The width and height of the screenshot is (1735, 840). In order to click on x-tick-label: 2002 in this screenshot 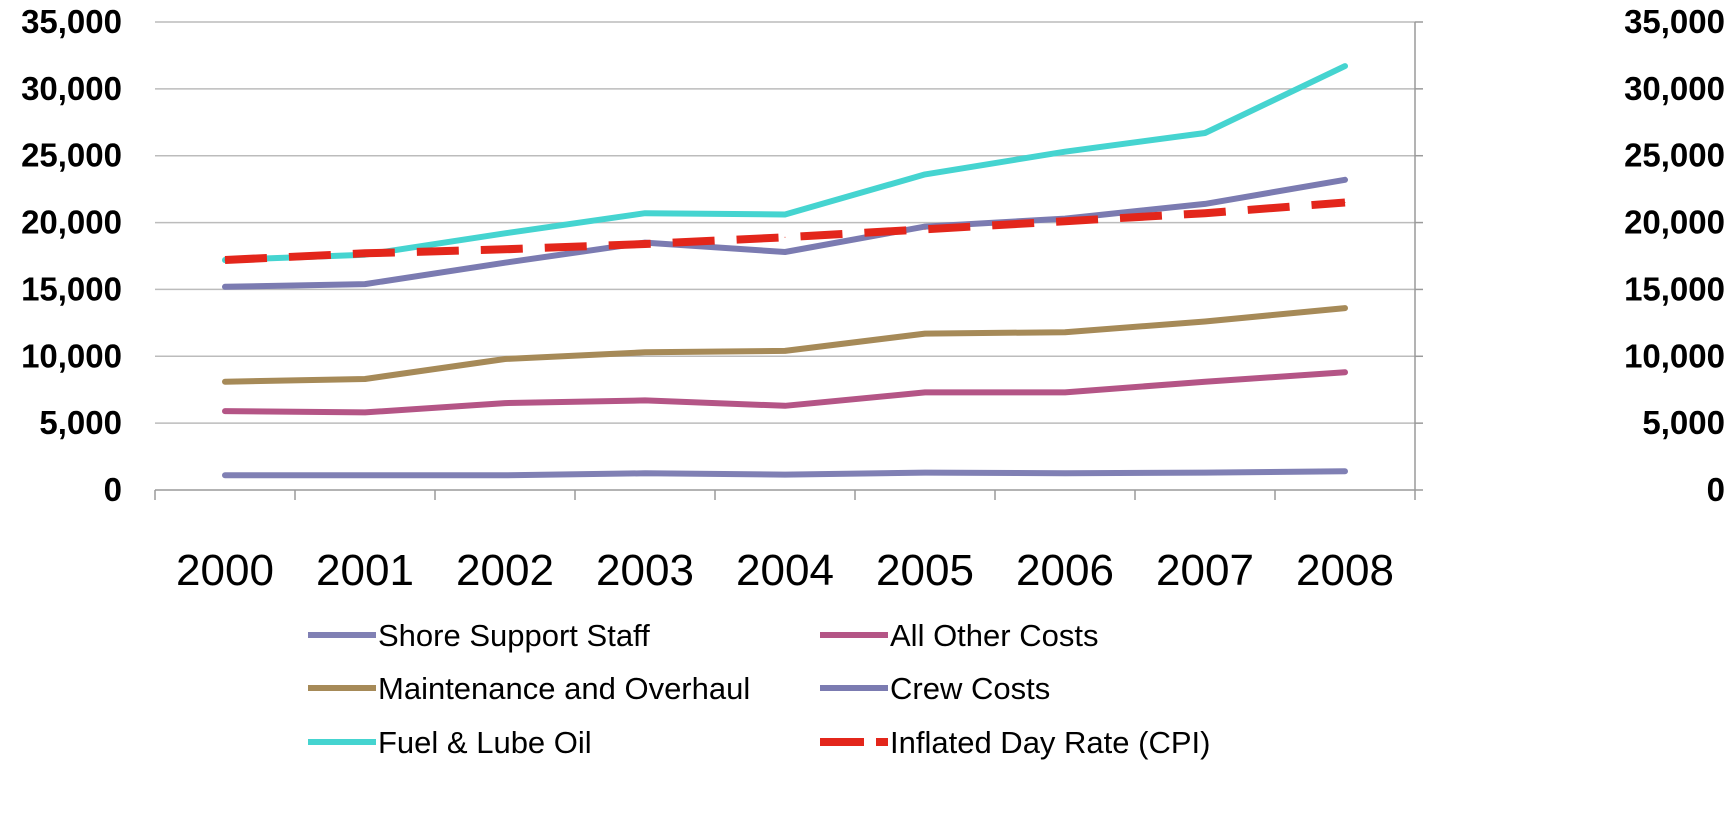, I will do `click(505, 570)`.